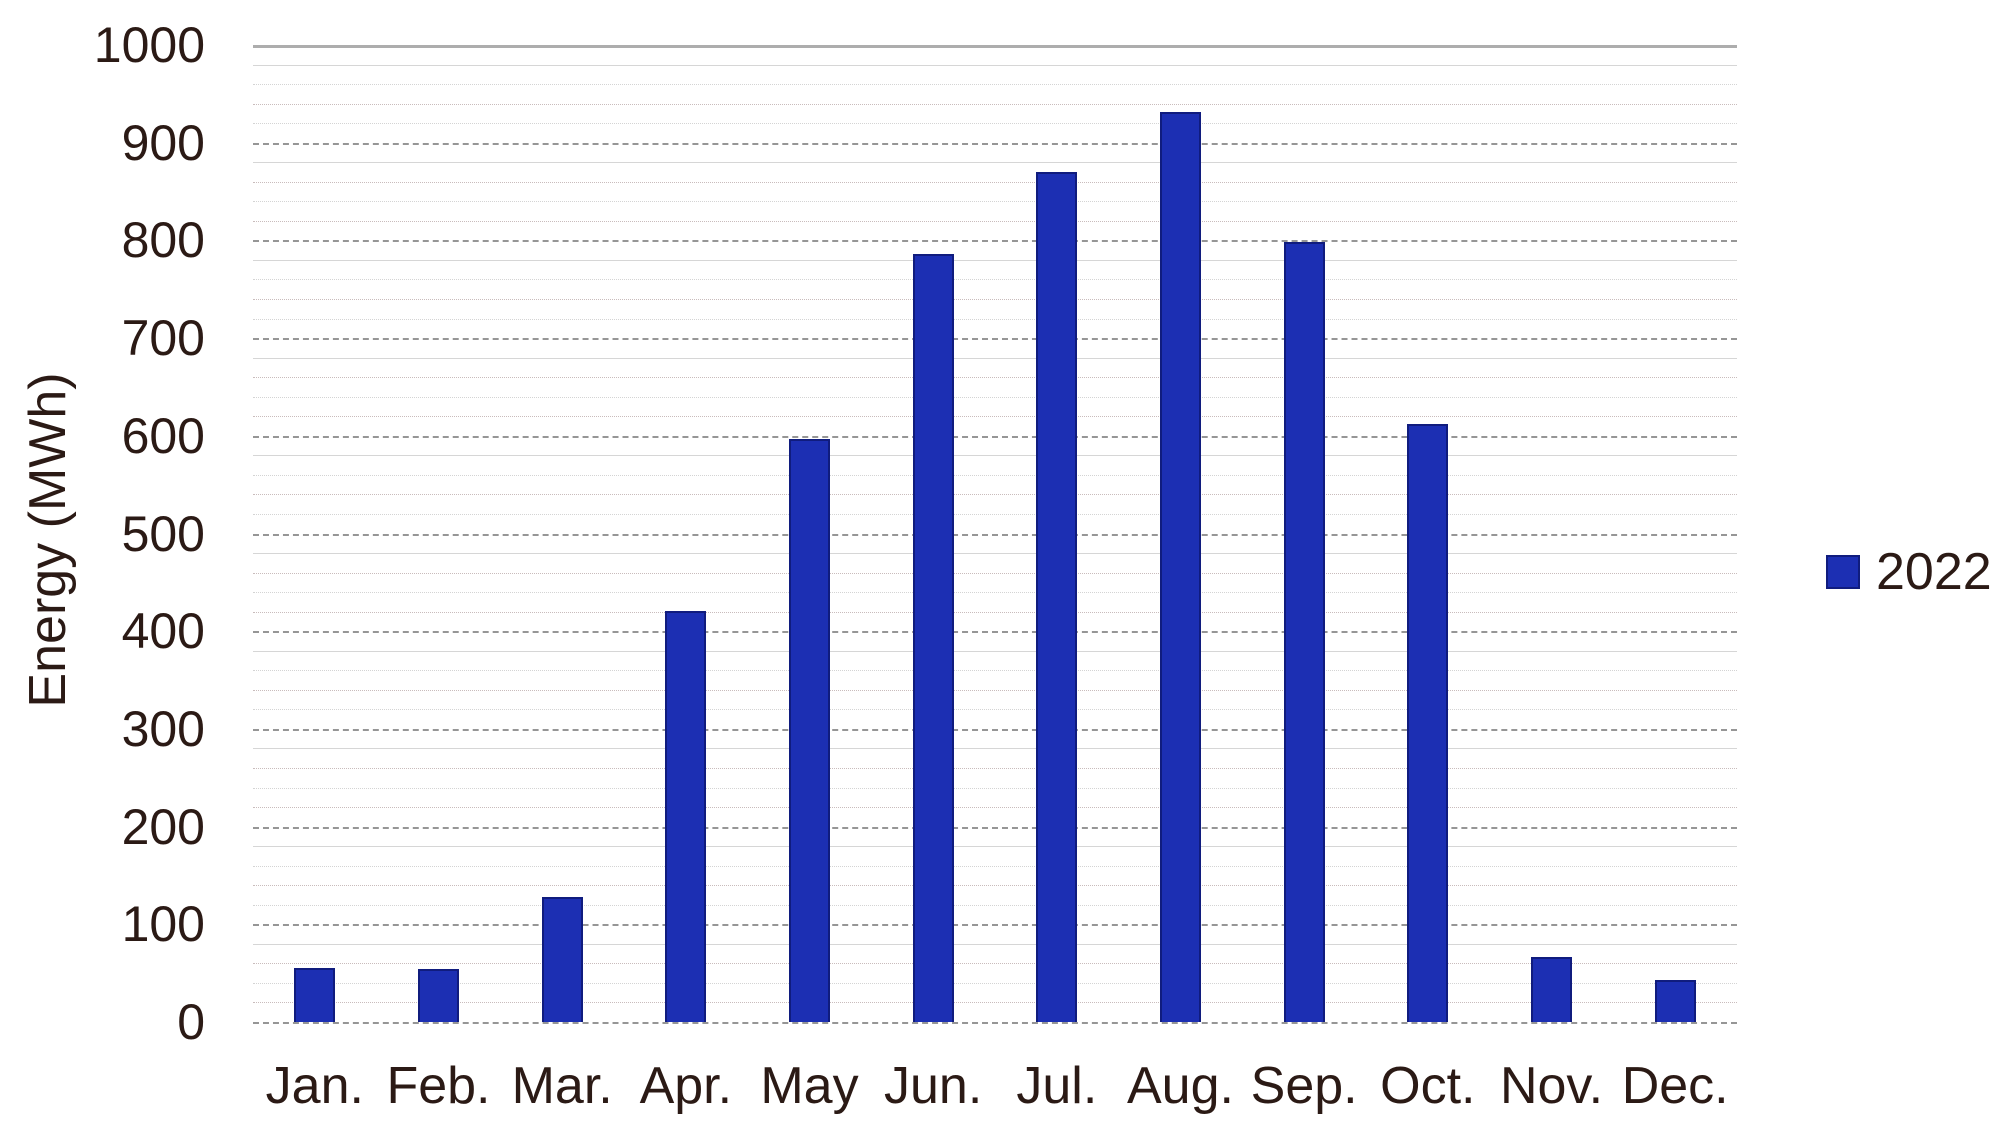  Describe the element at coordinates (686, 816) in the screenshot. I see `bar-apr` at that location.